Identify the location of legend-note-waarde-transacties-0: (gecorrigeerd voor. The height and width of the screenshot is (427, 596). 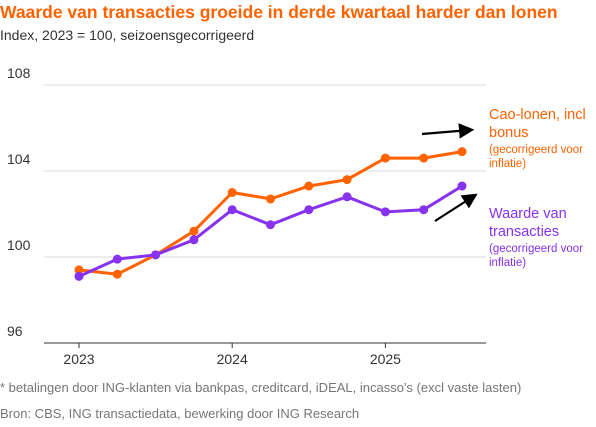
(536, 249).